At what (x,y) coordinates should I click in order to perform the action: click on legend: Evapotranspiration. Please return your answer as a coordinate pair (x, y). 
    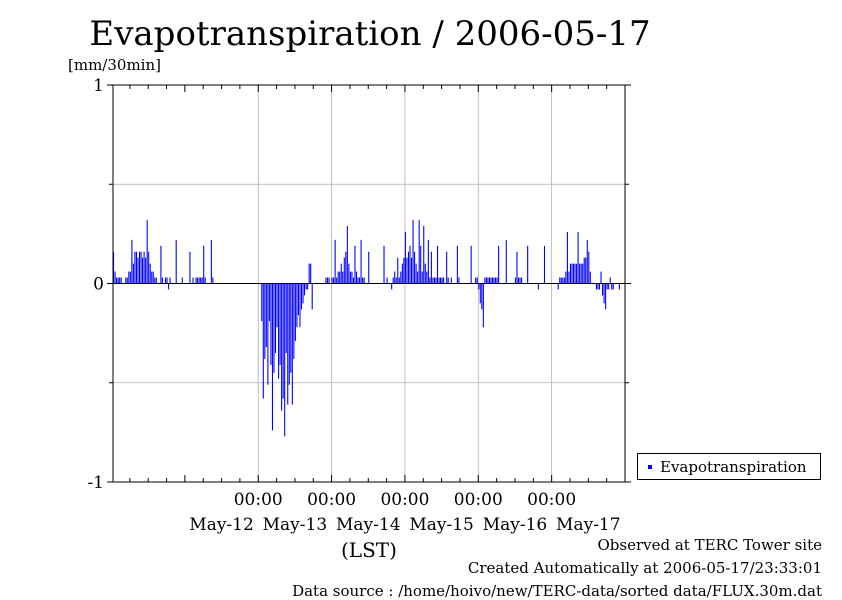
    Looking at the image, I should click on (729, 466).